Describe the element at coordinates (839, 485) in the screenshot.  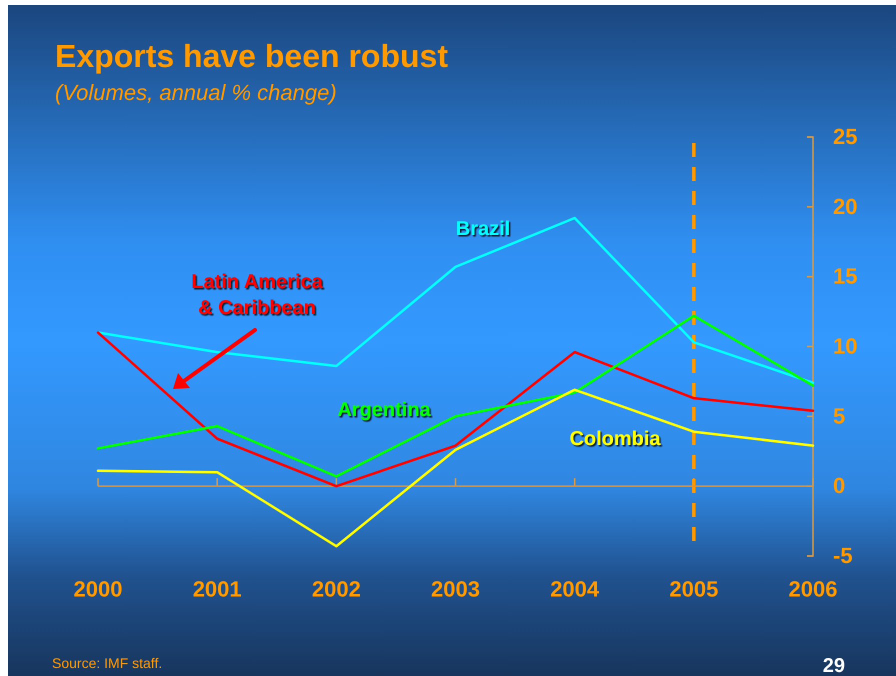
I see `y-tick-label: 0` at that location.